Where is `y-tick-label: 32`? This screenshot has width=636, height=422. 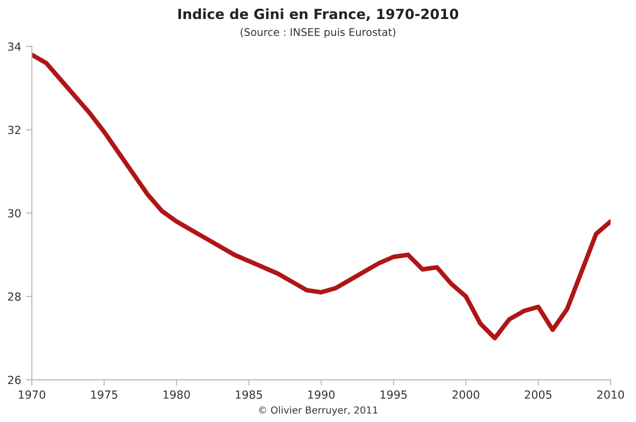 y-tick-label: 32 is located at coordinates (14, 130).